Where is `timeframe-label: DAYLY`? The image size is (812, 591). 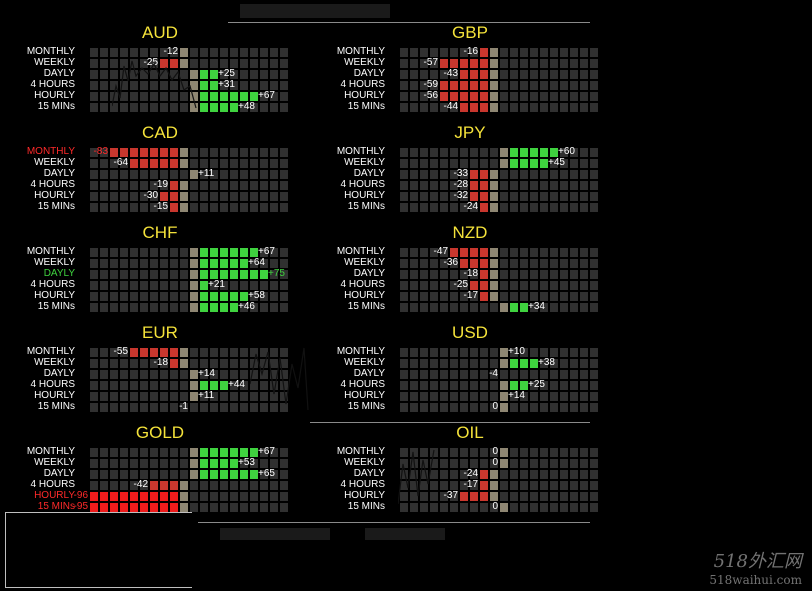
timeframe-label: DAYLY is located at coordinates (369, 373).